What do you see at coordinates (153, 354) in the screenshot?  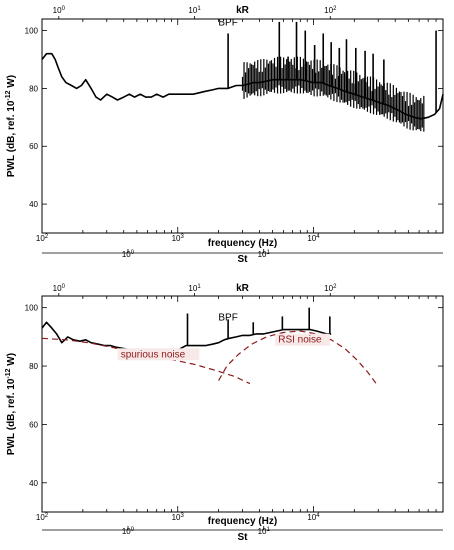 I see `region-label: spurious noise` at bounding box center [153, 354].